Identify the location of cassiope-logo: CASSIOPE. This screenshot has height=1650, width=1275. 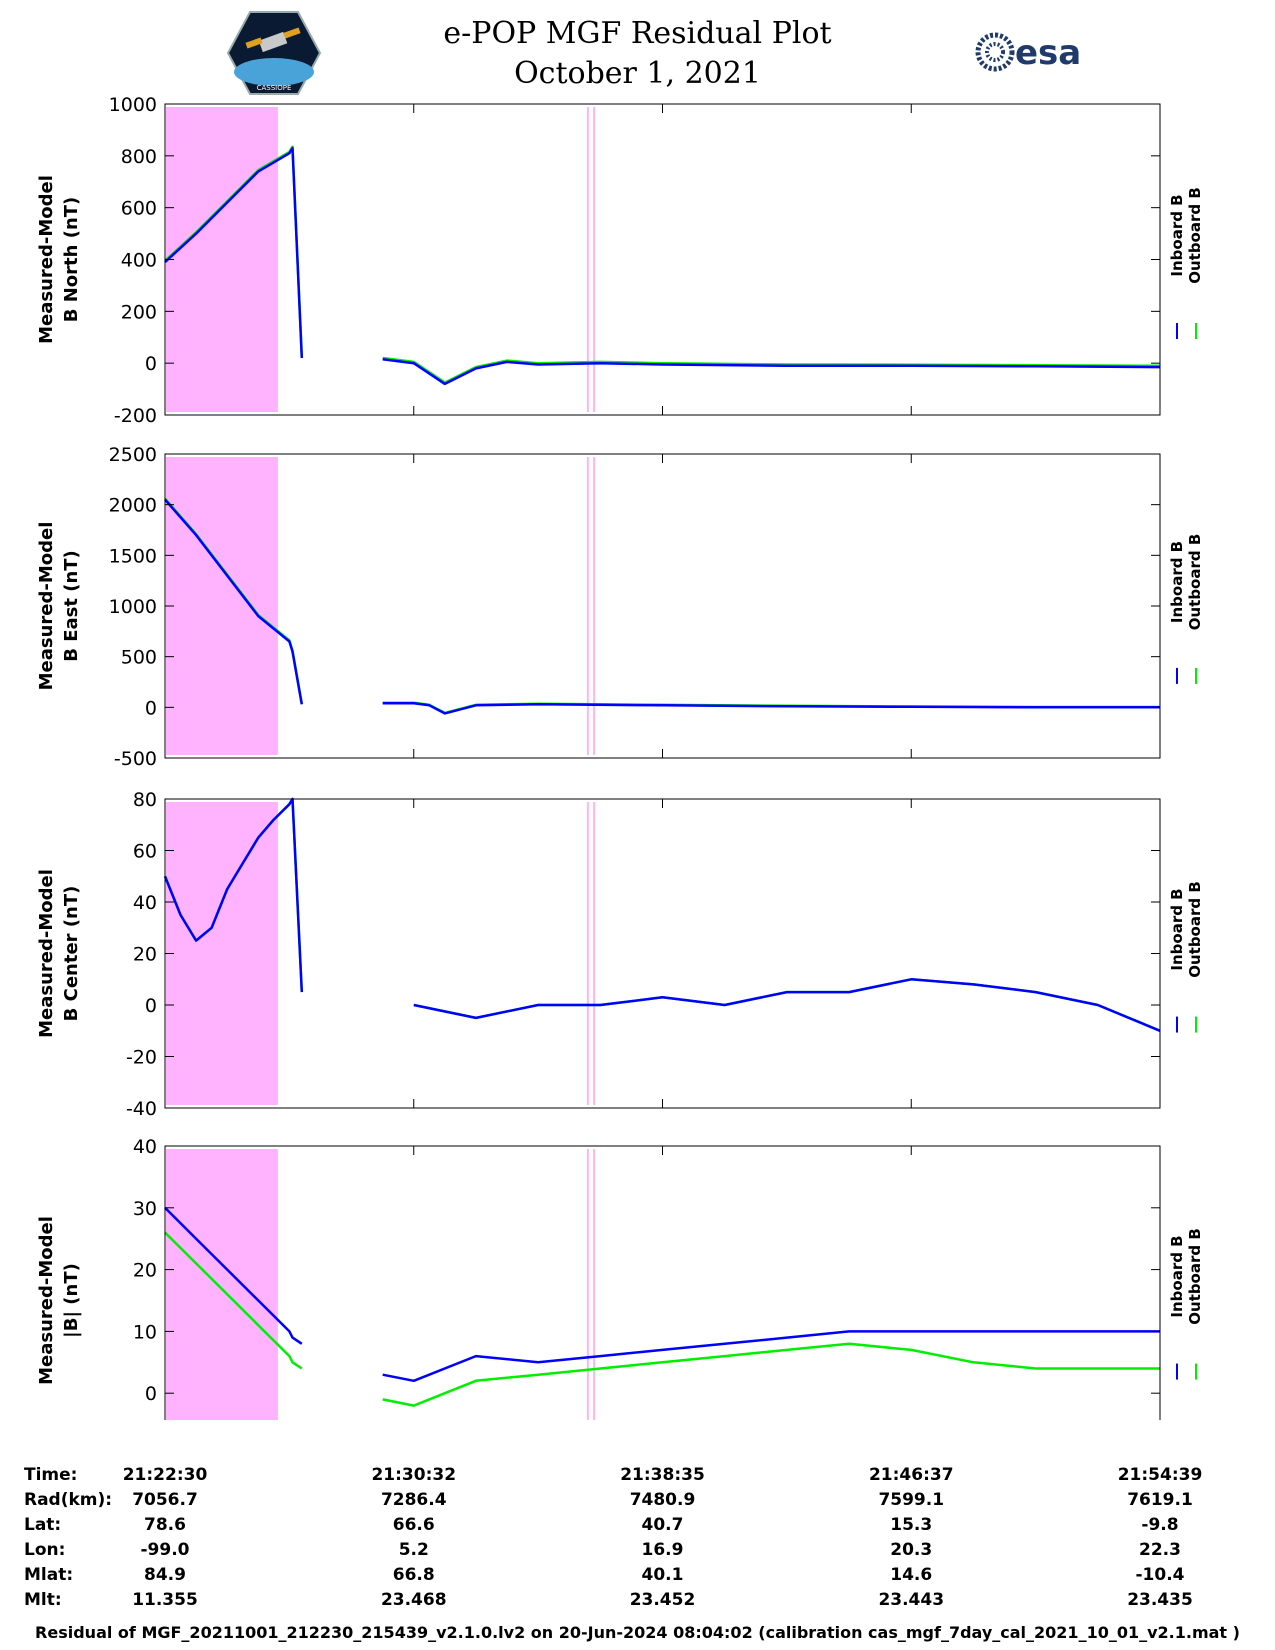
(274, 53).